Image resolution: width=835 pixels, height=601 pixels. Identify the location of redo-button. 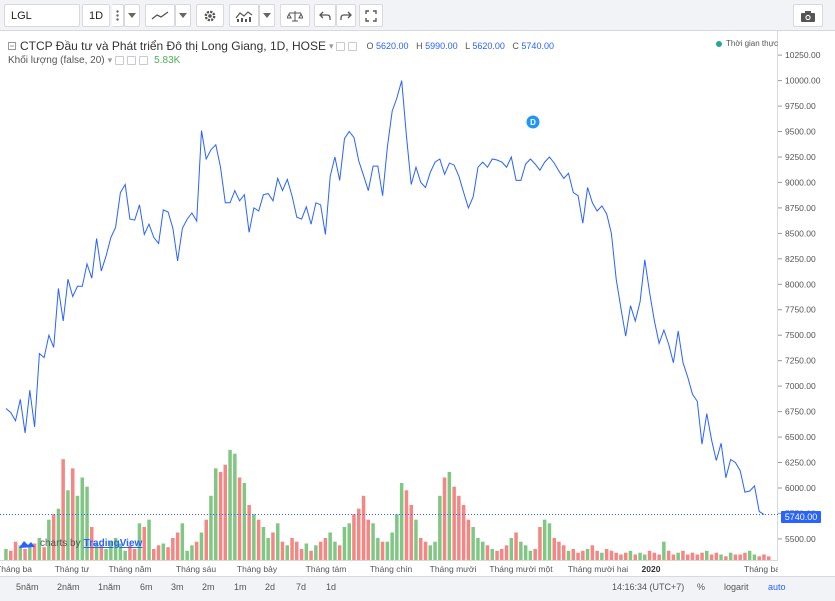
(346, 15).